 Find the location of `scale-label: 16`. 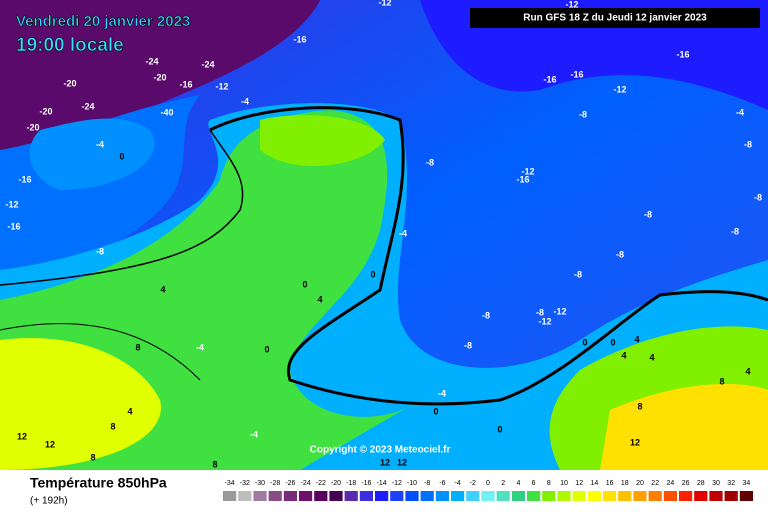

scale-label: 16 is located at coordinates (610, 483).